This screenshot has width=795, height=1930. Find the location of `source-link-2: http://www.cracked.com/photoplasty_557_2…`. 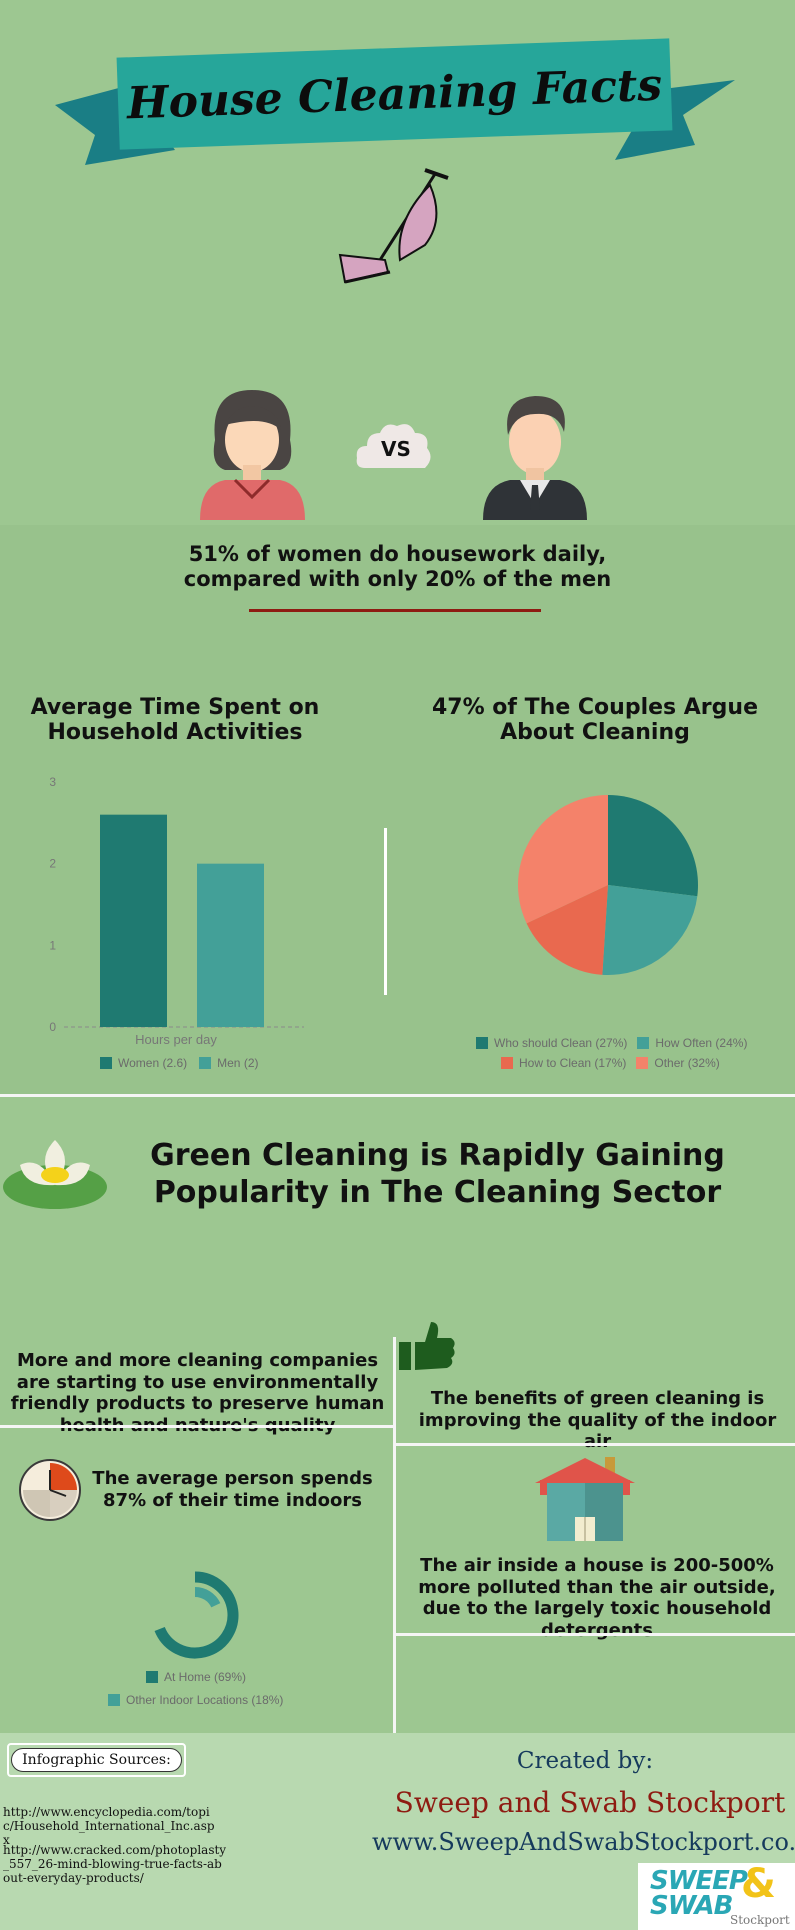

source-link-2: http://www.cracked.com/photoplasty_557_2… is located at coordinates (115, 1864).